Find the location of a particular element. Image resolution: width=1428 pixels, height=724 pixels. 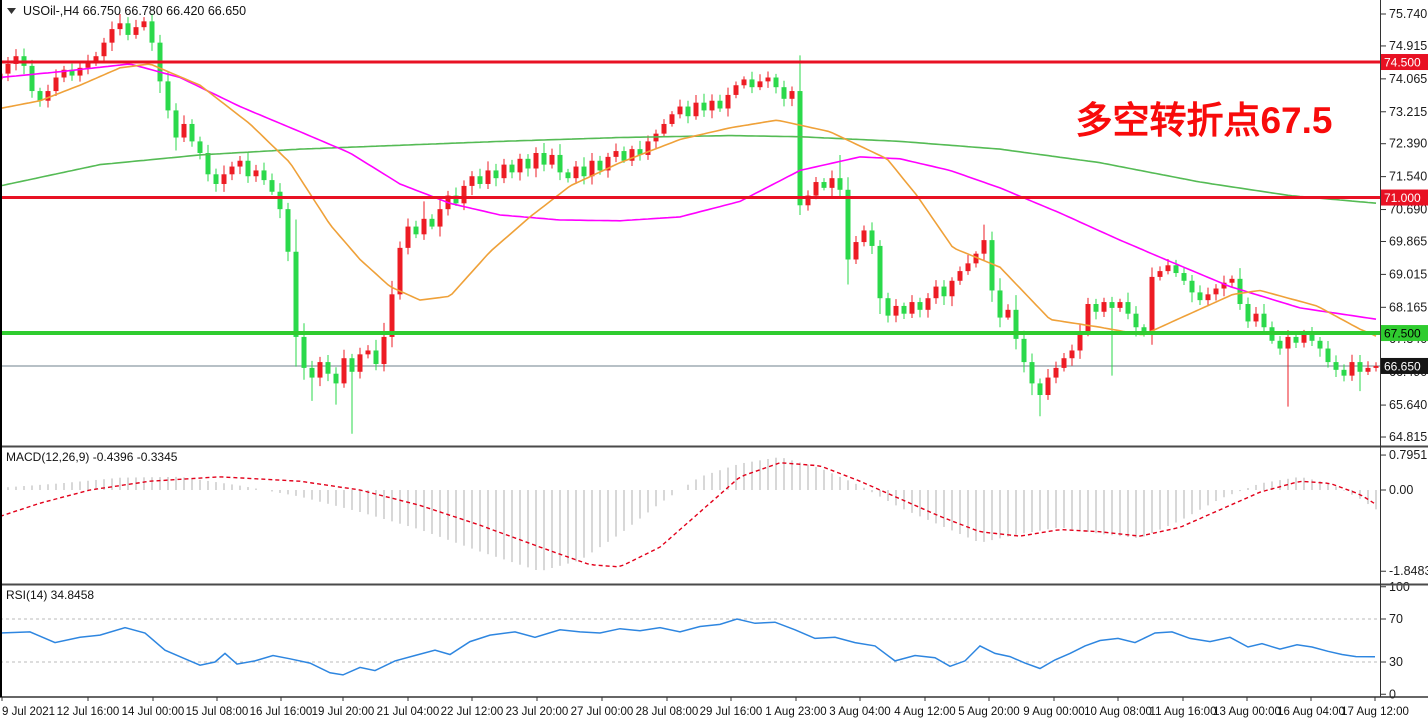

macd-signal-line is located at coordinates (687, 515).